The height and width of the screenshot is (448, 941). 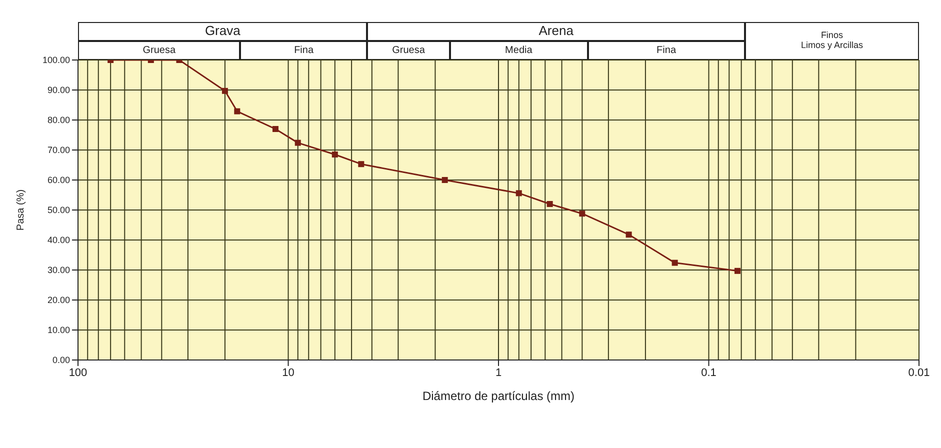 What do you see at coordinates (518, 50) in the screenshot?
I see `text: Media` at bounding box center [518, 50].